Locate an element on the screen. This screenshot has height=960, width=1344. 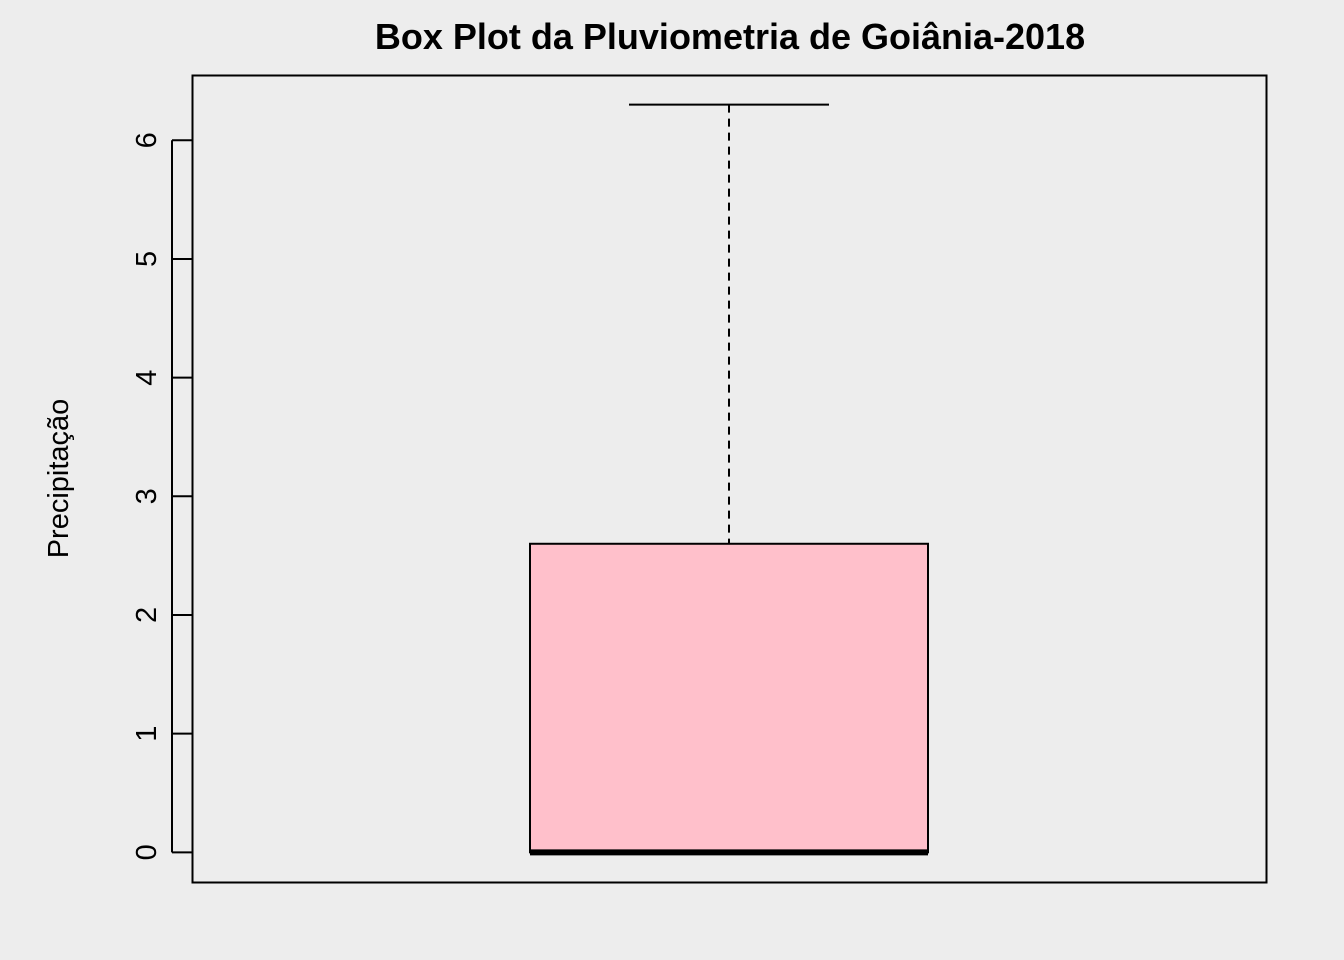
y-tick-label: 2 is located at coordinates (147, 615).